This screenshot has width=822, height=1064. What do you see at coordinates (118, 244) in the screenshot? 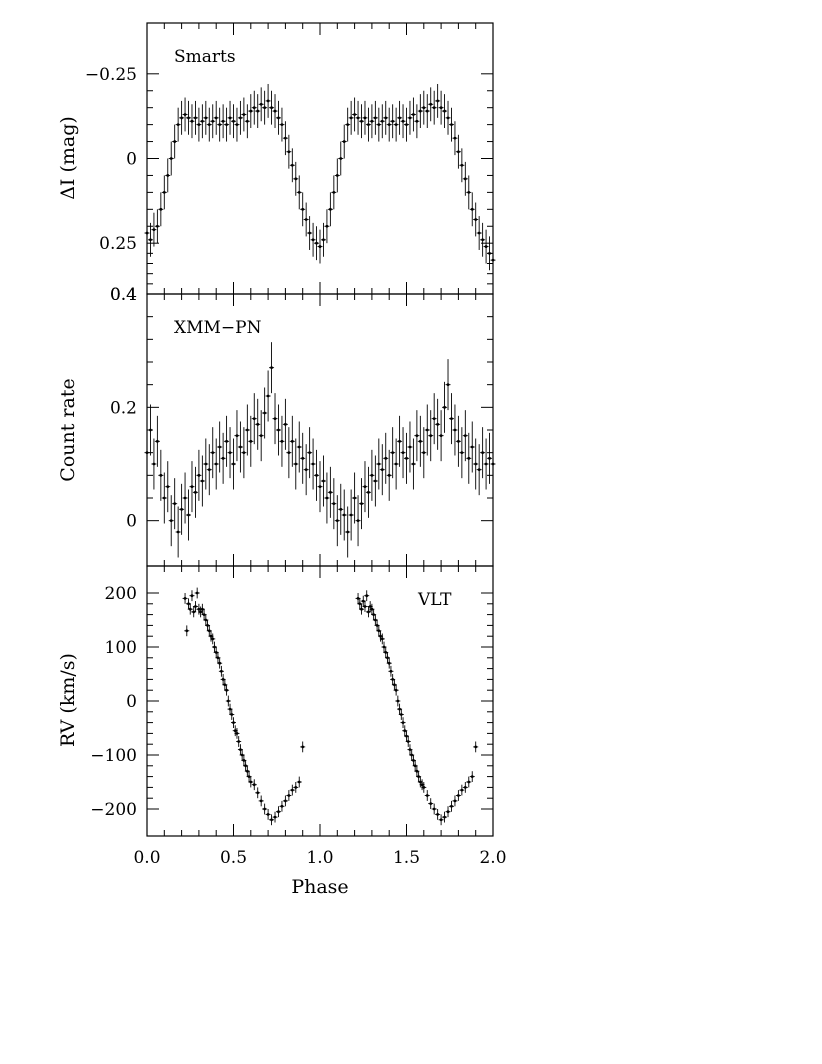
I see `y-tick-label: 0.25` at bounding box center [118, 244].